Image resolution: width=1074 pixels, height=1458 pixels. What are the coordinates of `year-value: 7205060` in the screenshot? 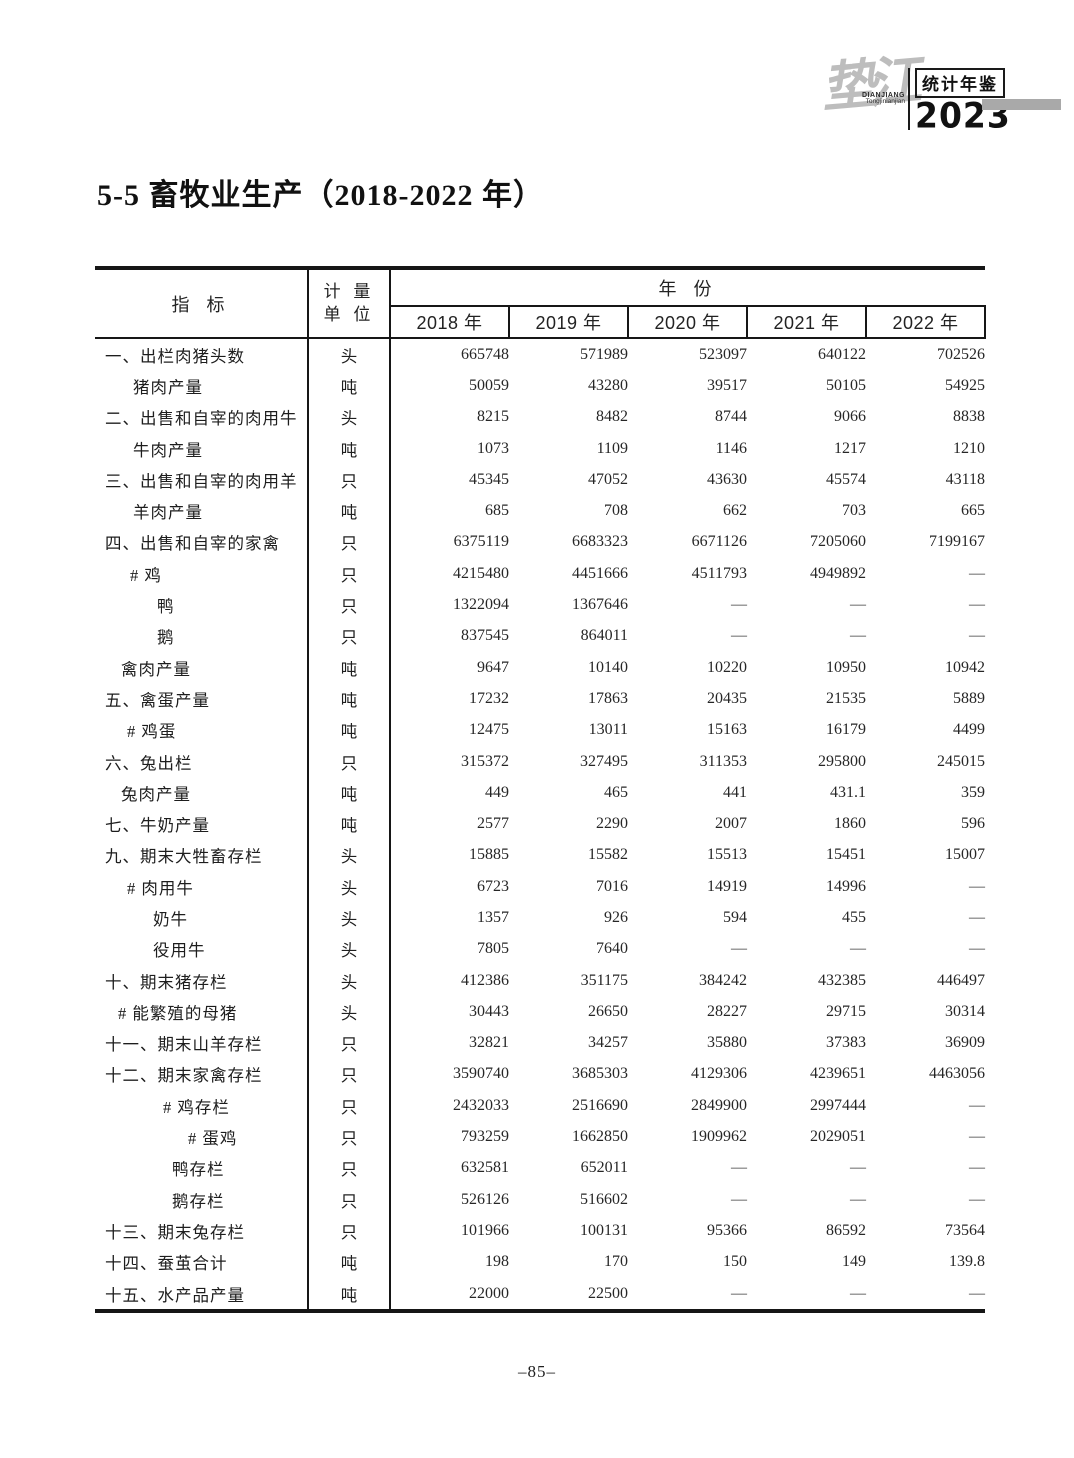 It's located at (838, 542).